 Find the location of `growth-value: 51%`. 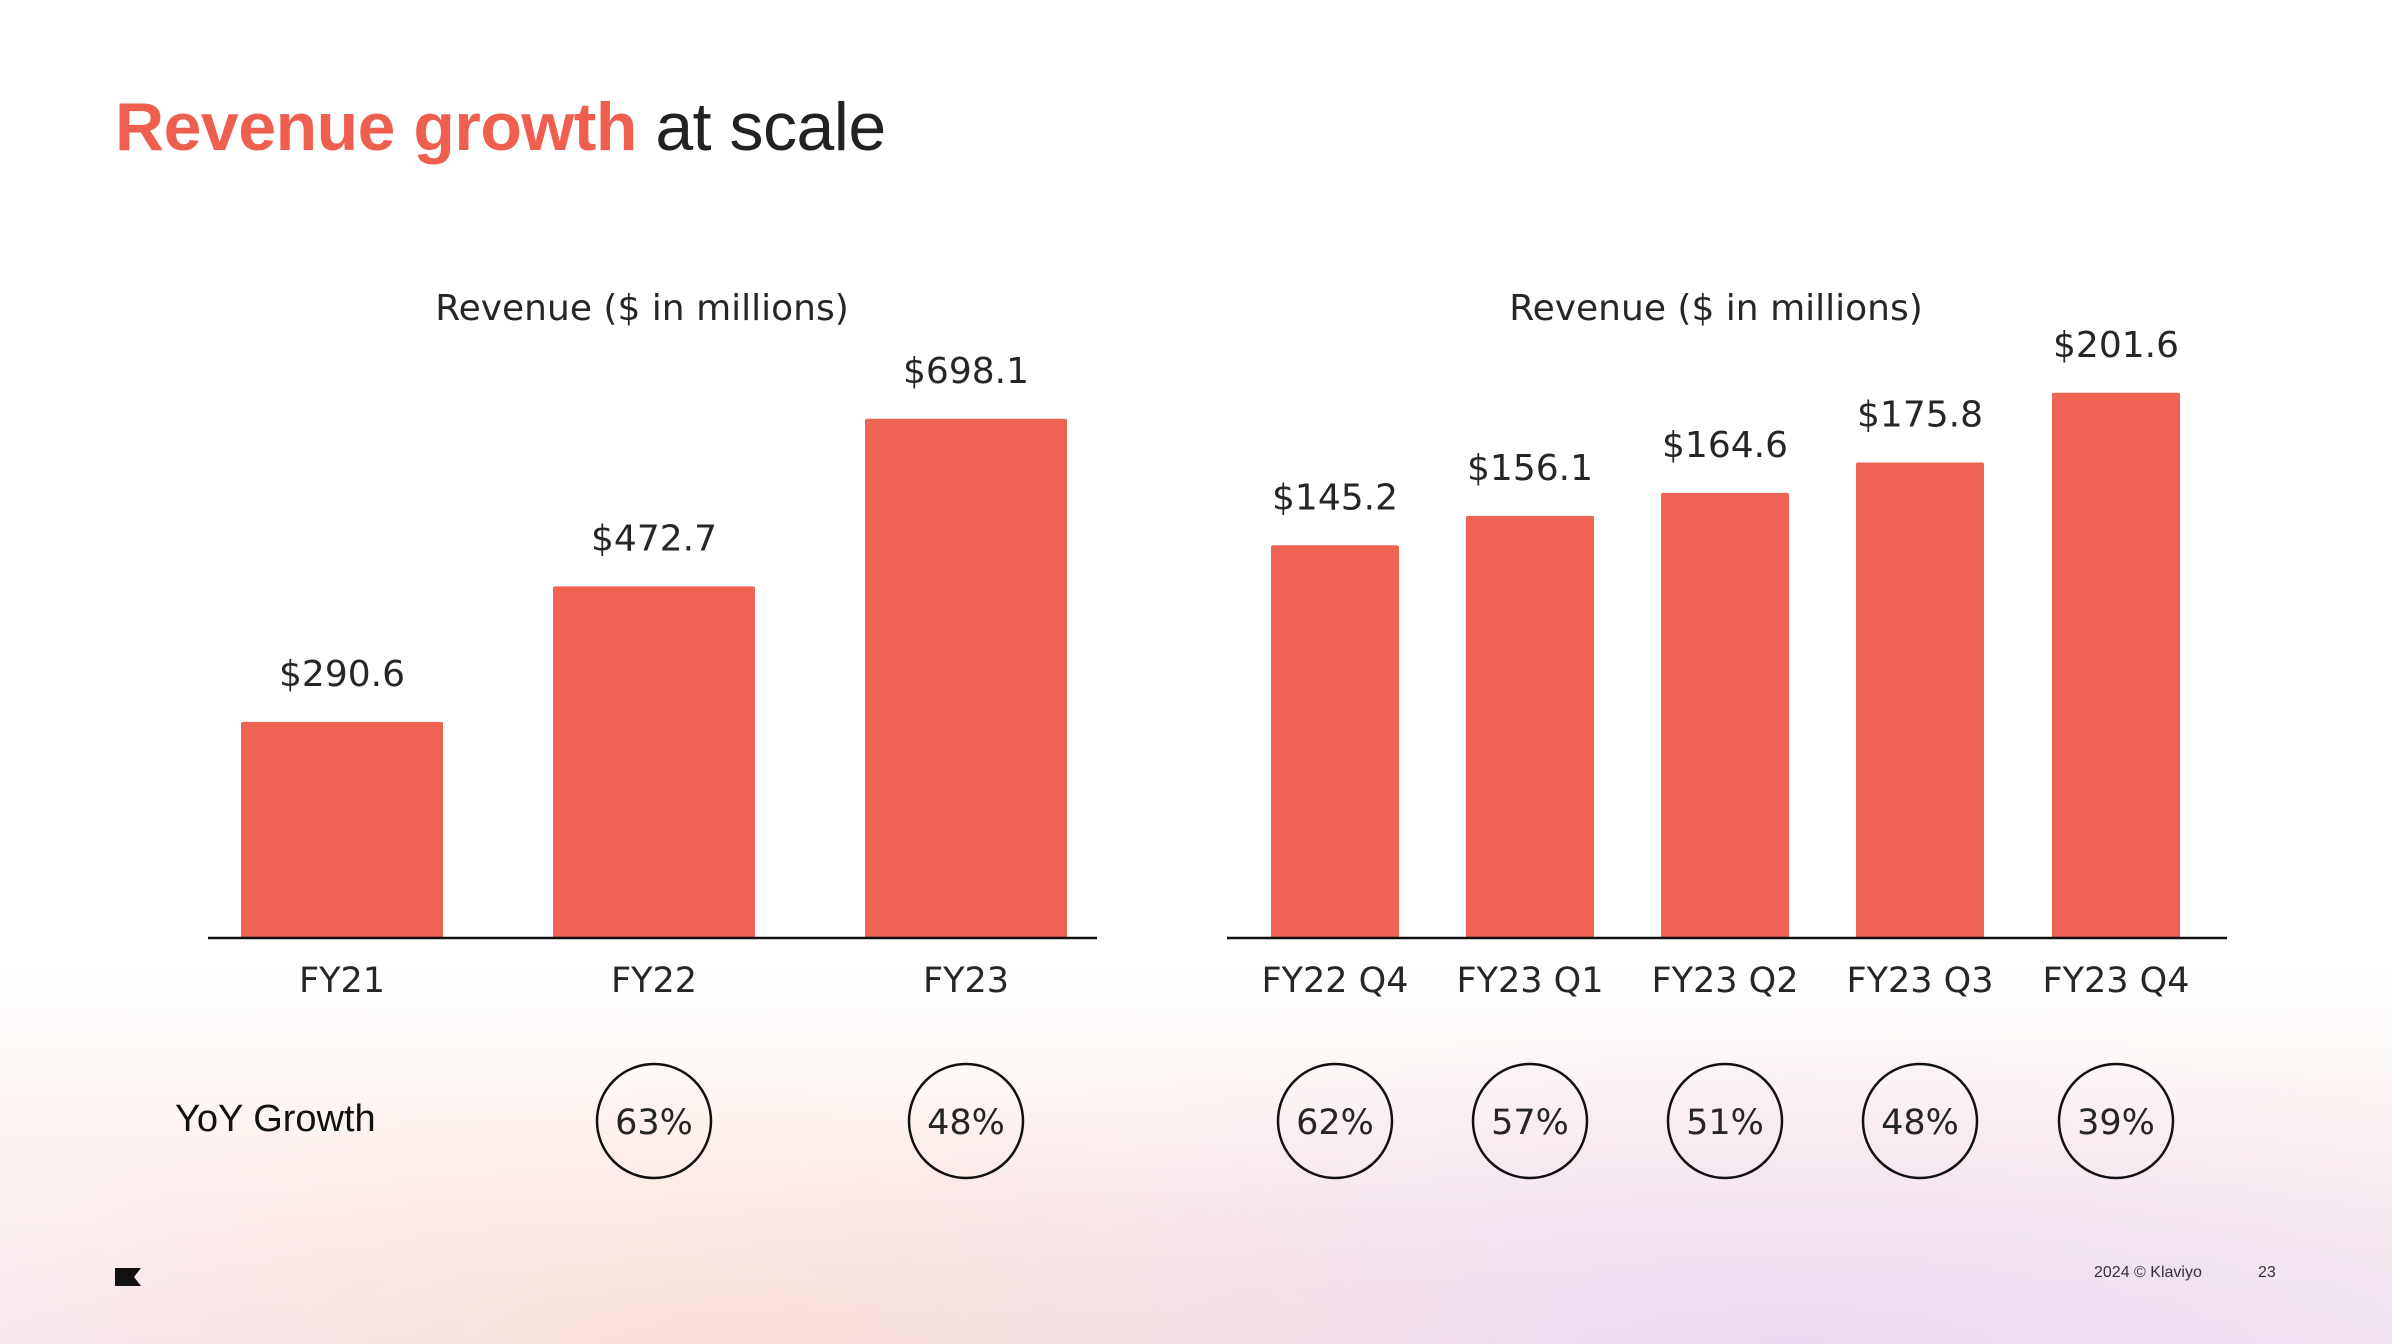

growth-value: 51% is located at coordinates (1725, 1123).